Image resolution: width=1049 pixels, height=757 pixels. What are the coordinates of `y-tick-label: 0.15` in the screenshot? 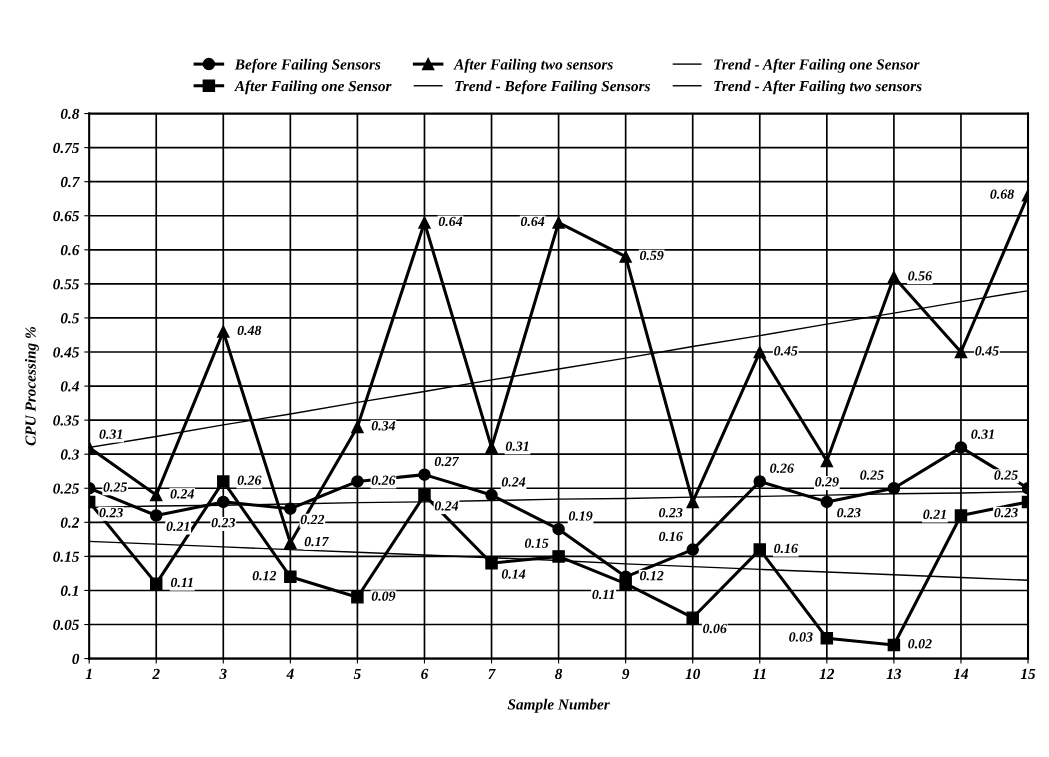 It's located at (66, 556).